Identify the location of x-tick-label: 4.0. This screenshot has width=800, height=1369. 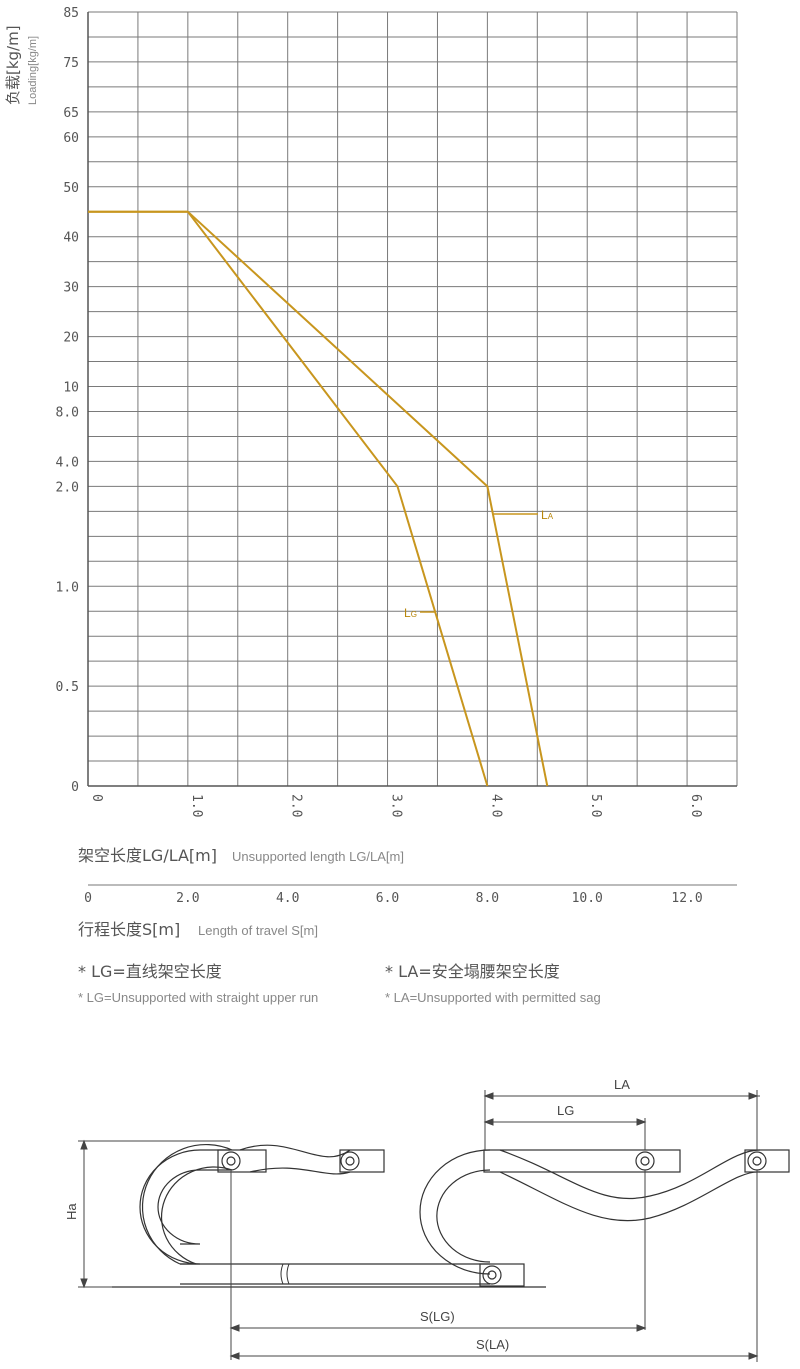
(495, 805).